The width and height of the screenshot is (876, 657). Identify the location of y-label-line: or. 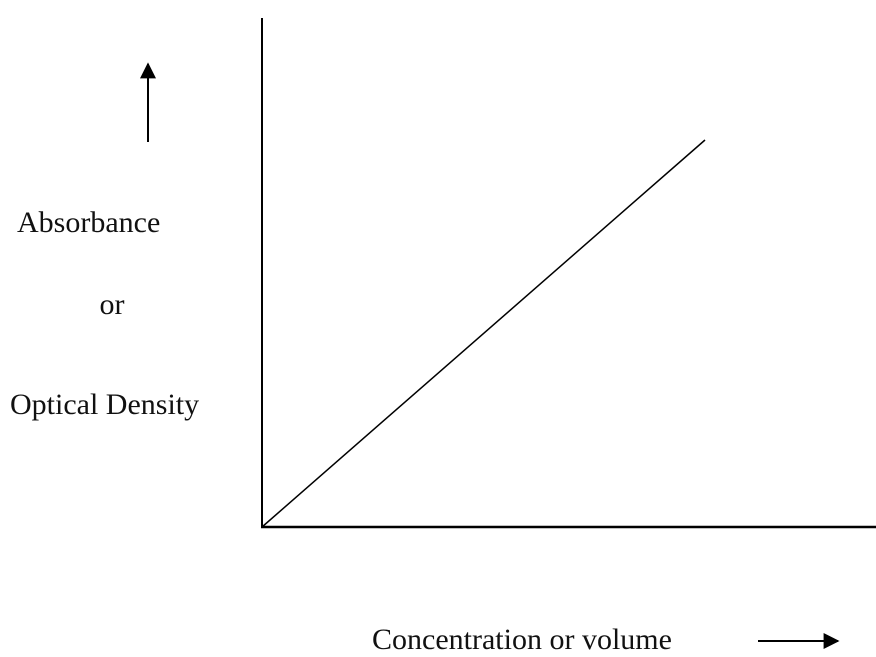
(112, 304).